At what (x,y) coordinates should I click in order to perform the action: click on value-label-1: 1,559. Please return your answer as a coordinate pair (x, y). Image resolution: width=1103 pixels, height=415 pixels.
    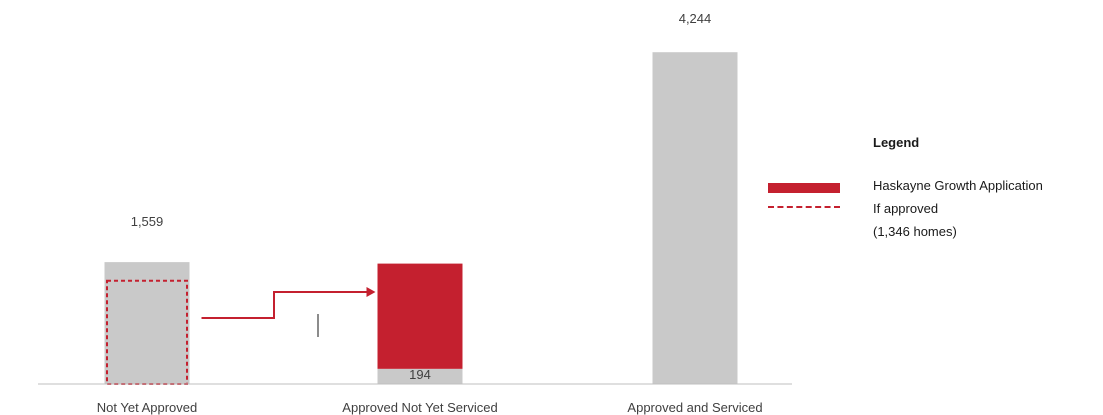
    Looking at the image, I should click on (147, 221).